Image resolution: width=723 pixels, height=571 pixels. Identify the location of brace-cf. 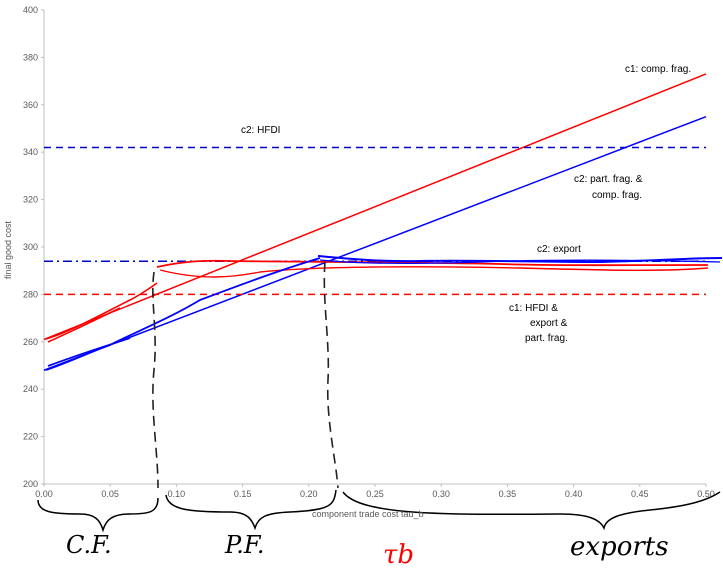
(98, 515).